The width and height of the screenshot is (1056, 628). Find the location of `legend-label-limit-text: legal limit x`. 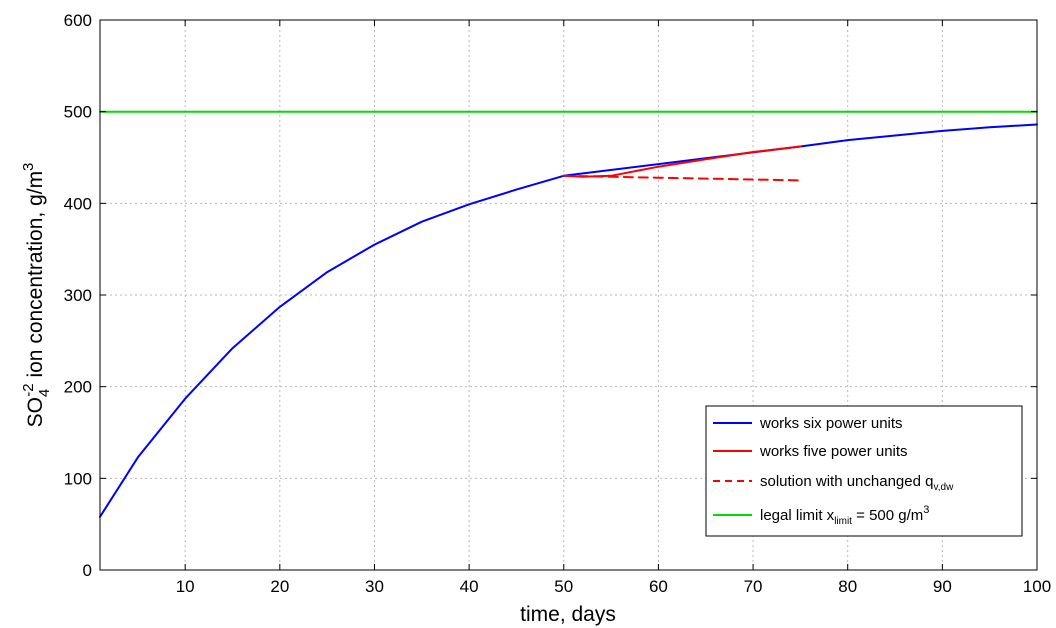

legend-label-limit-text: legal limit x is located at coordinates (797, 515).